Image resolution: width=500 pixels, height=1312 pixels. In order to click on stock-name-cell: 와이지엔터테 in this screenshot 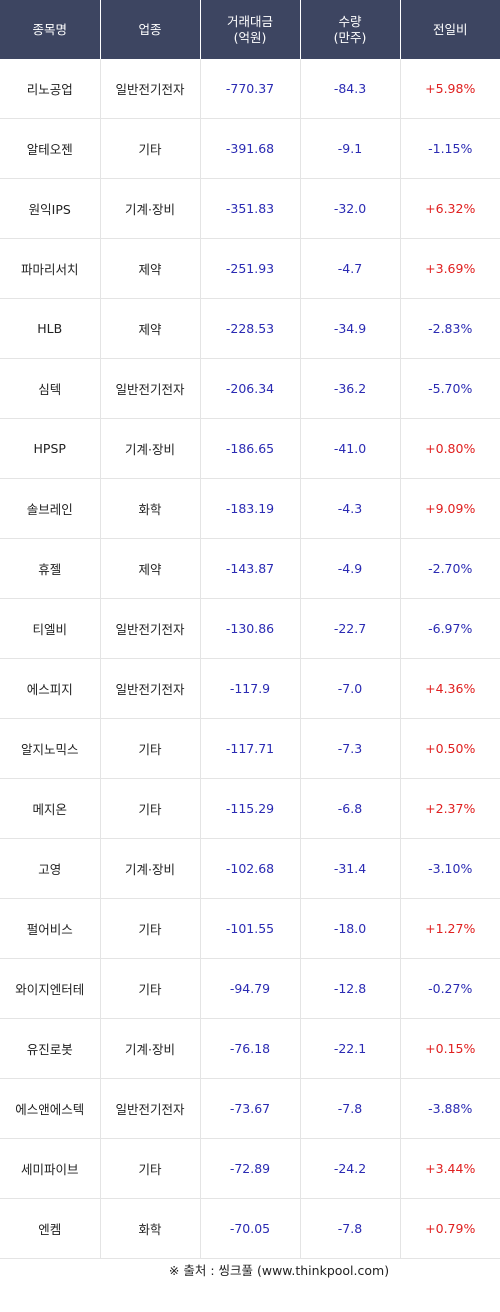, I will do `click(50, 988)`.